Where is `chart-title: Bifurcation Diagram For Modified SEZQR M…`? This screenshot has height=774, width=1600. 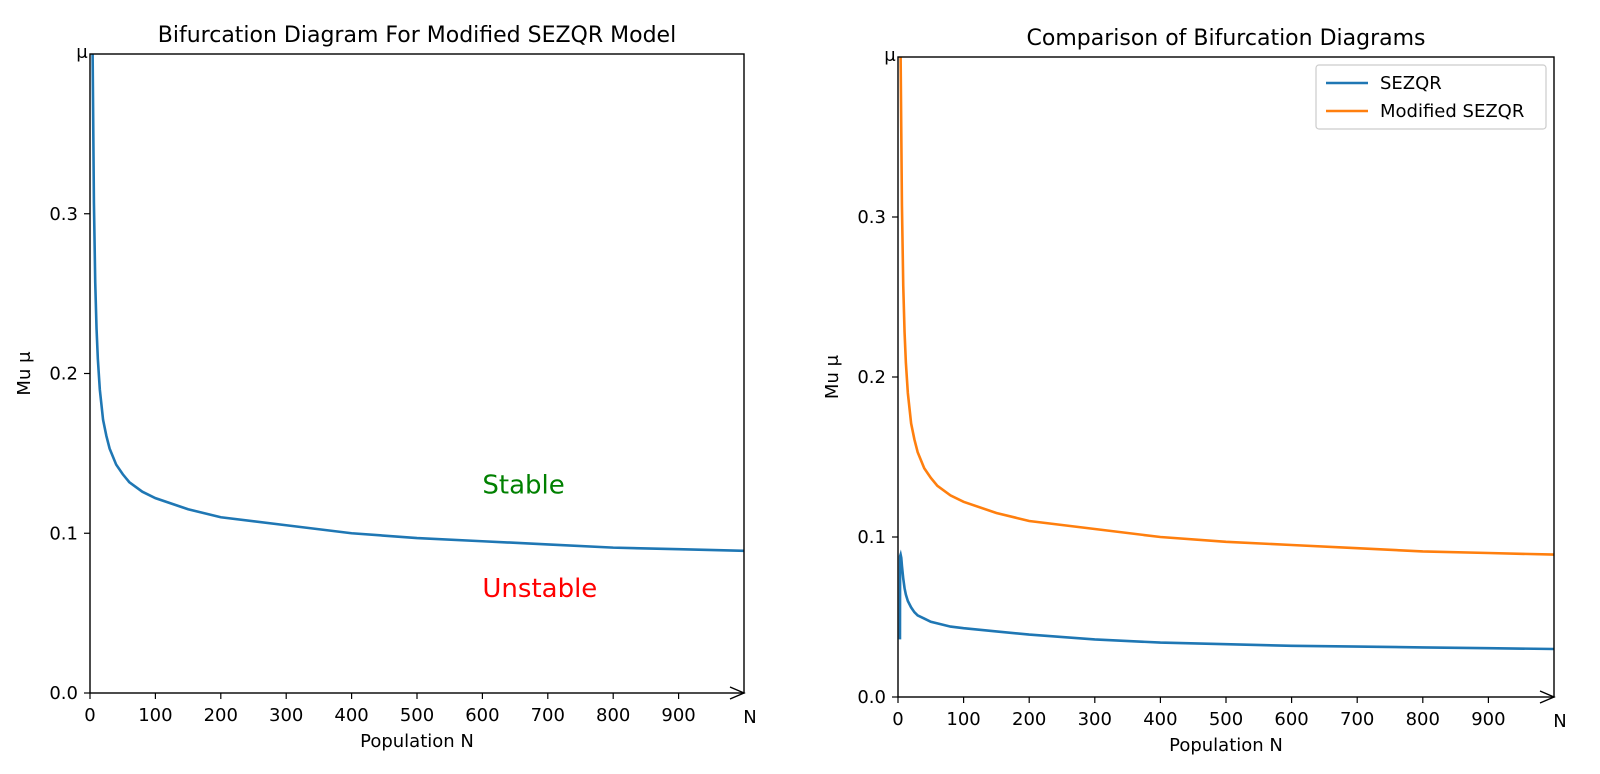 chart-title: Bifurcation Diagram For Modified SEZQR M… is located at coordinates (417, 35).